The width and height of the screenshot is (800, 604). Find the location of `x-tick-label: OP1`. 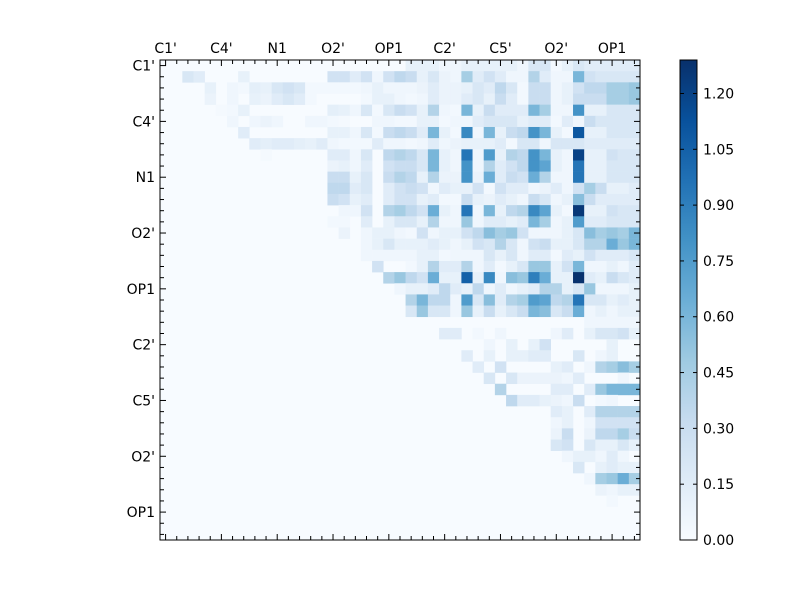

x-tick-label: OP1 is located at coordinates (389, 49).